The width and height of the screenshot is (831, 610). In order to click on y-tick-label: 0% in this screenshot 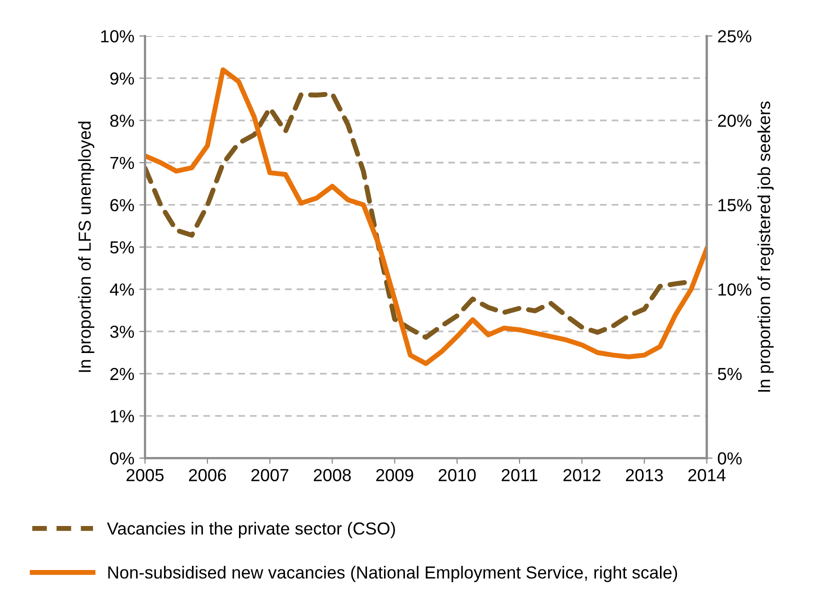, I will do `click(122, 458)`.